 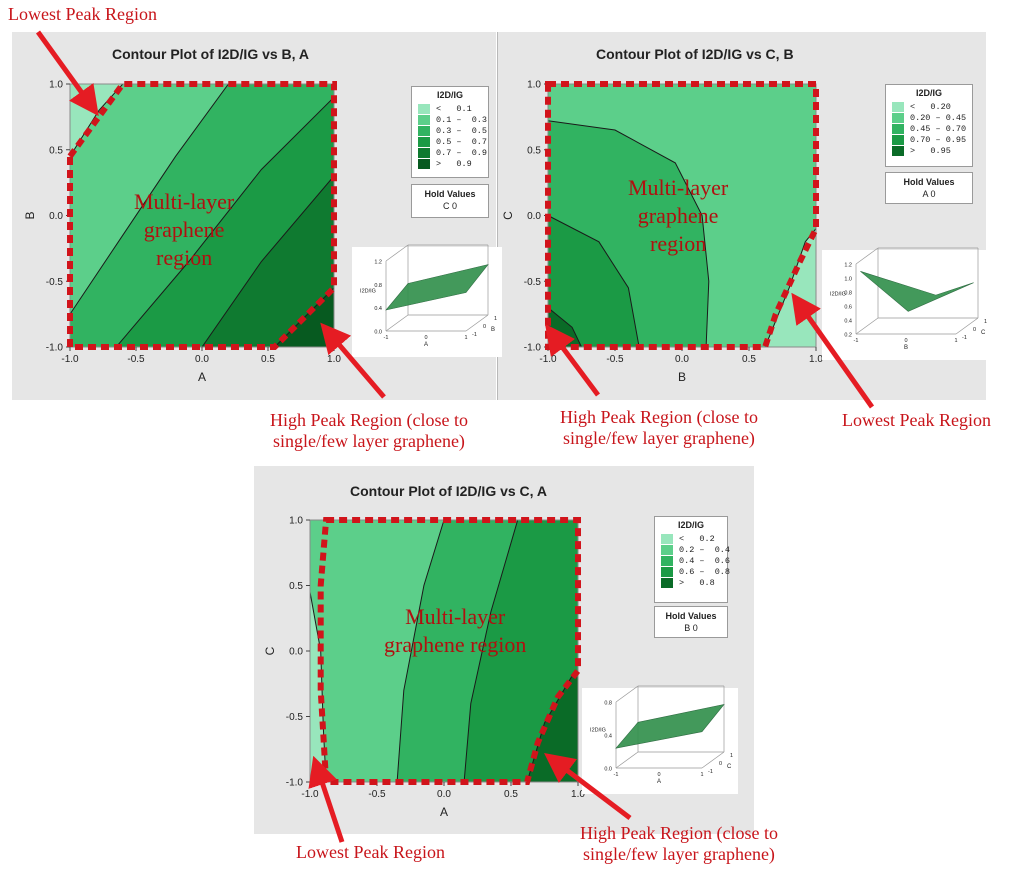 I want to click on inset-z-tick-label: 0.0, so click(x=378, y=333).